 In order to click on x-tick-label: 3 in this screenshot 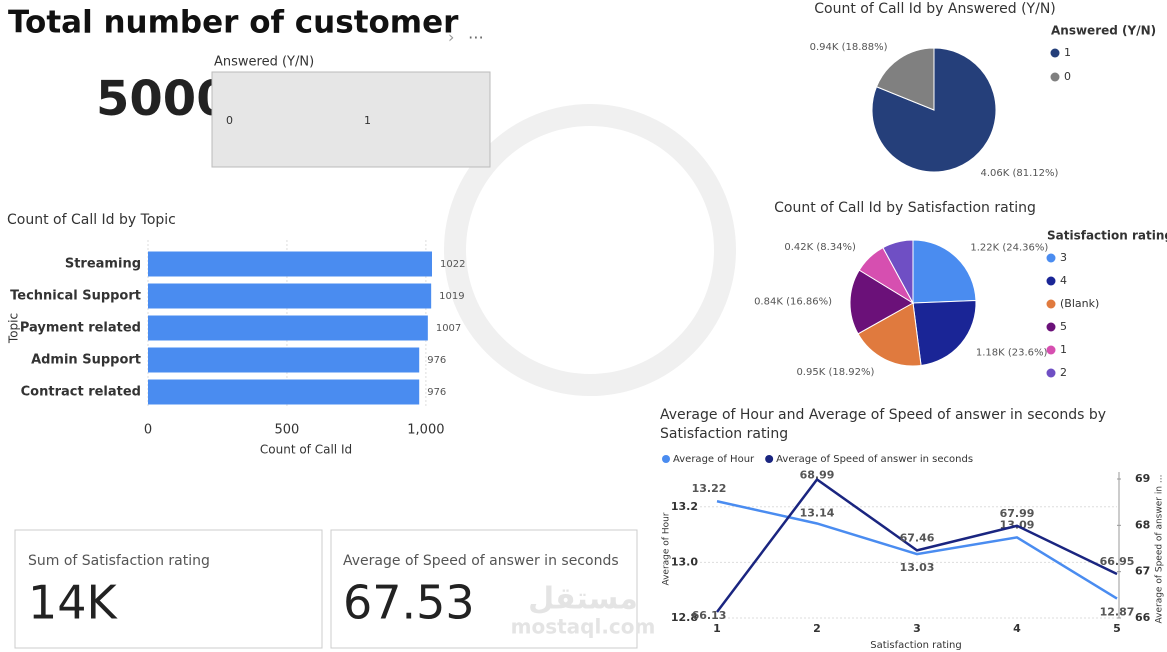, I will do `click(917, 628)`.